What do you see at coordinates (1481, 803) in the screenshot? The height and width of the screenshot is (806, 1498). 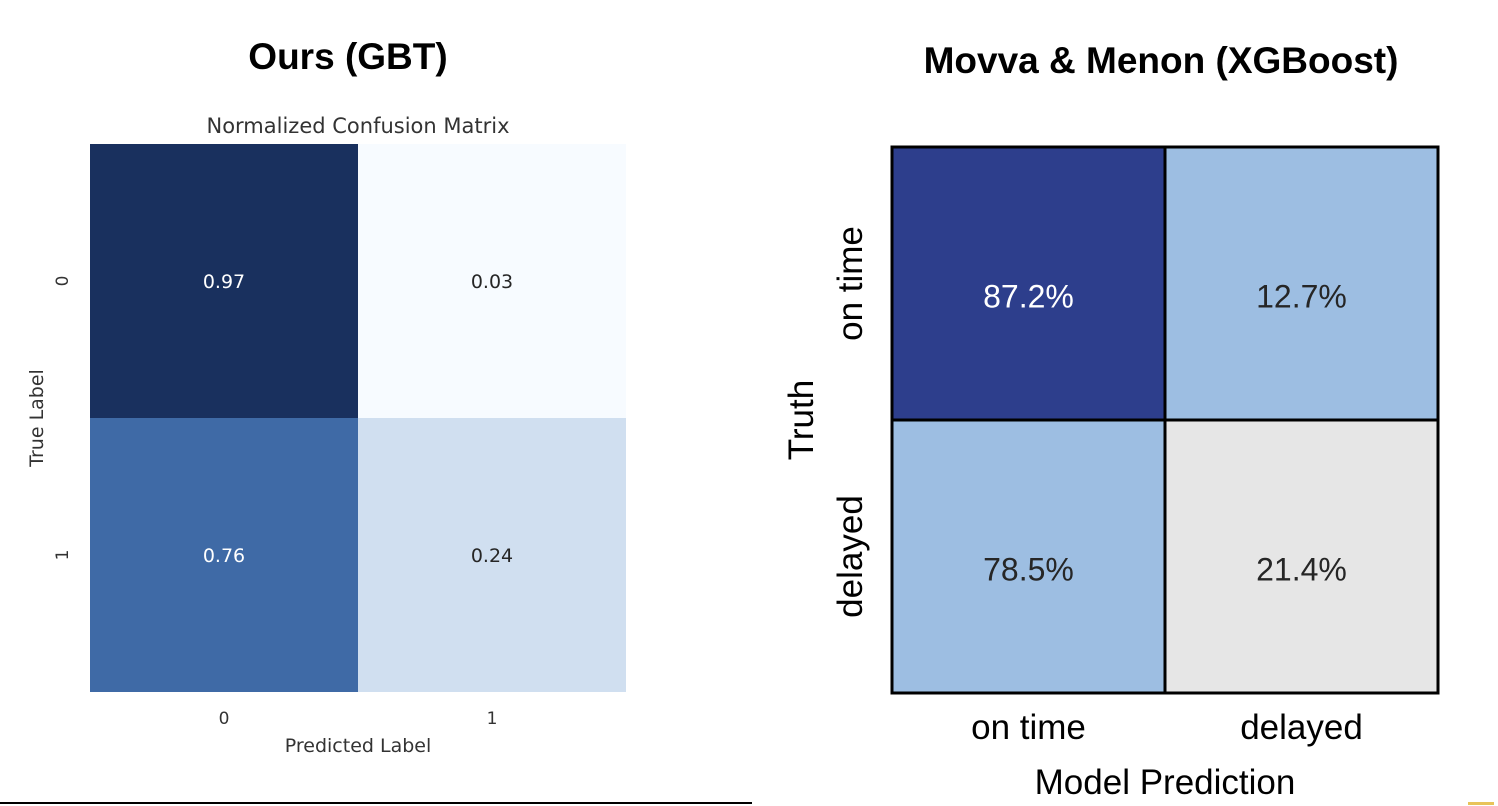 I see `corner-accent` at bounding box center [1481, 803].